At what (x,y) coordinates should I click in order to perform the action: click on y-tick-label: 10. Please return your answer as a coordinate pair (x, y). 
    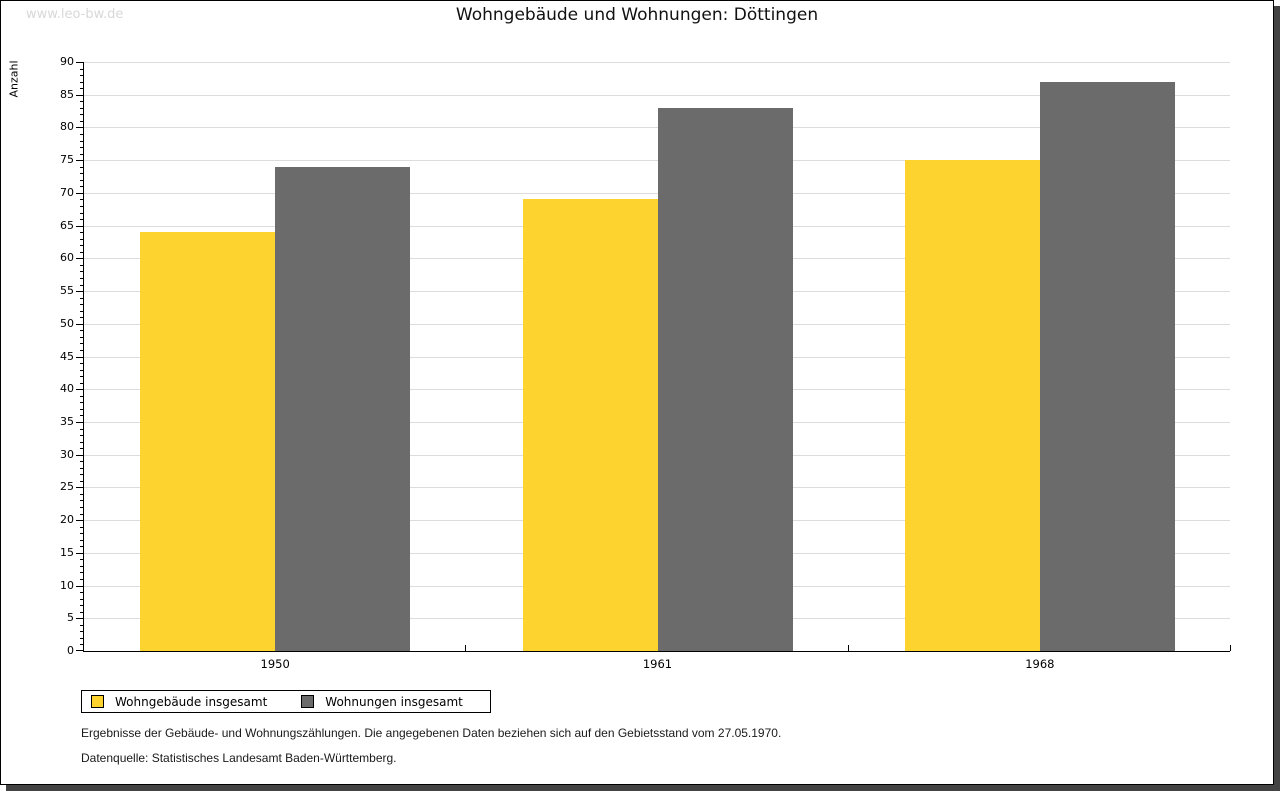
    Looking at the image, I should click on (67, 585).